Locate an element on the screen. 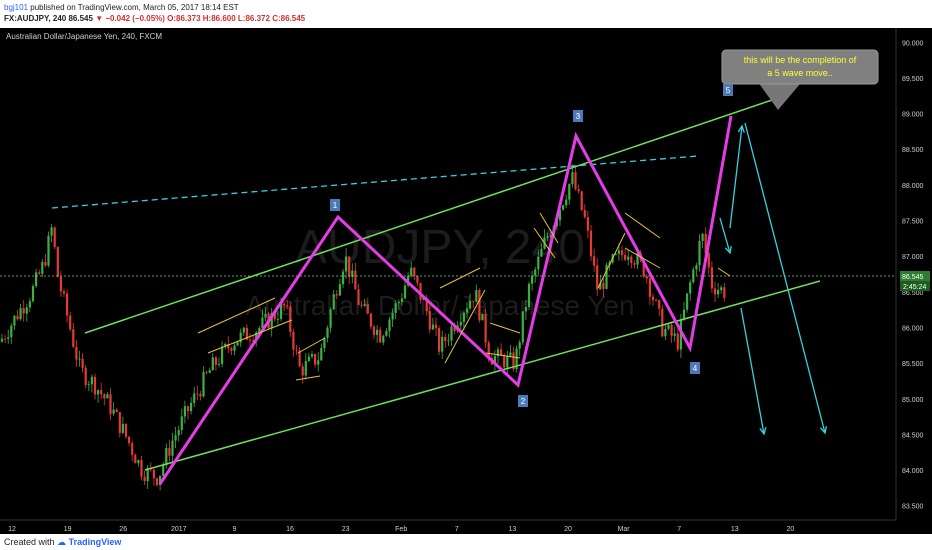 This screenshot has height=550, width=932. wave-label-5: 5 is located at coordinates (728, 90).